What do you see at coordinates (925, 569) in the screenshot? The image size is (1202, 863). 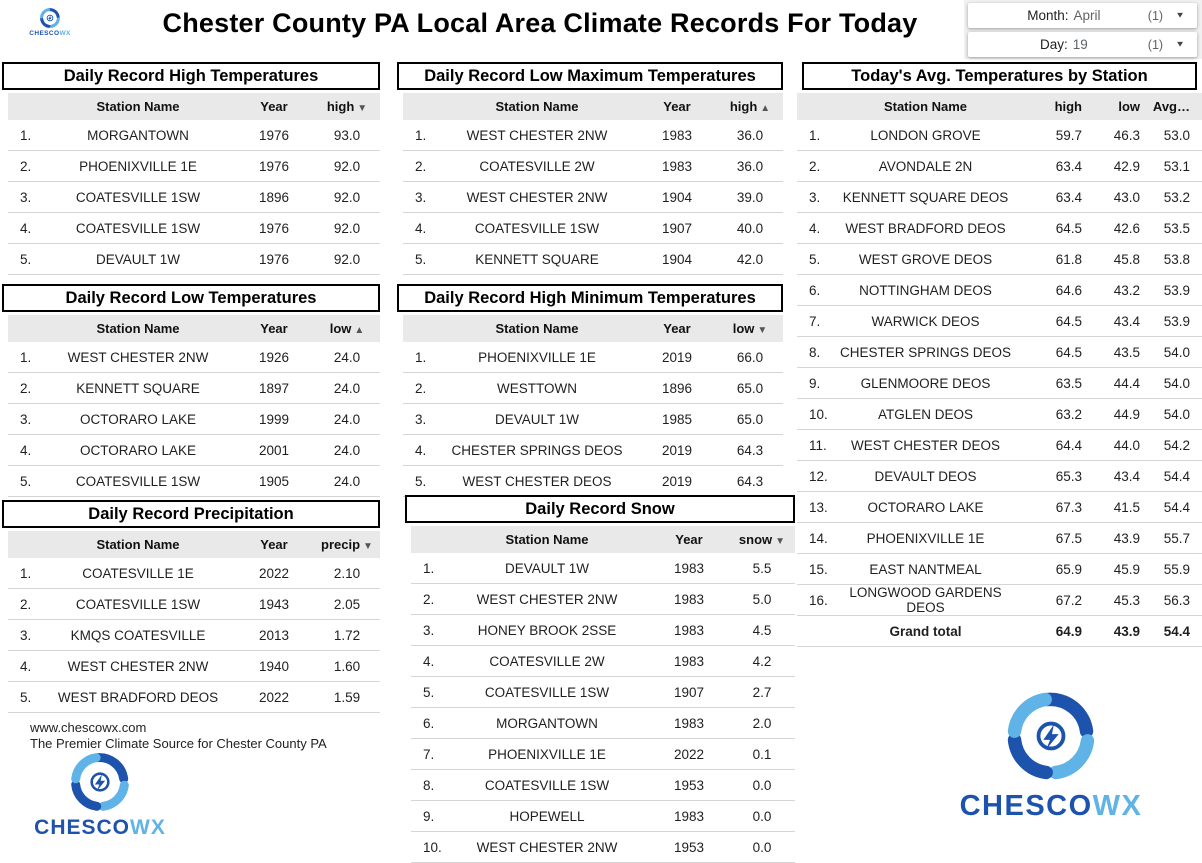 I see `station-name: EAST NANTMEAL` at bounding box center [925, 569].